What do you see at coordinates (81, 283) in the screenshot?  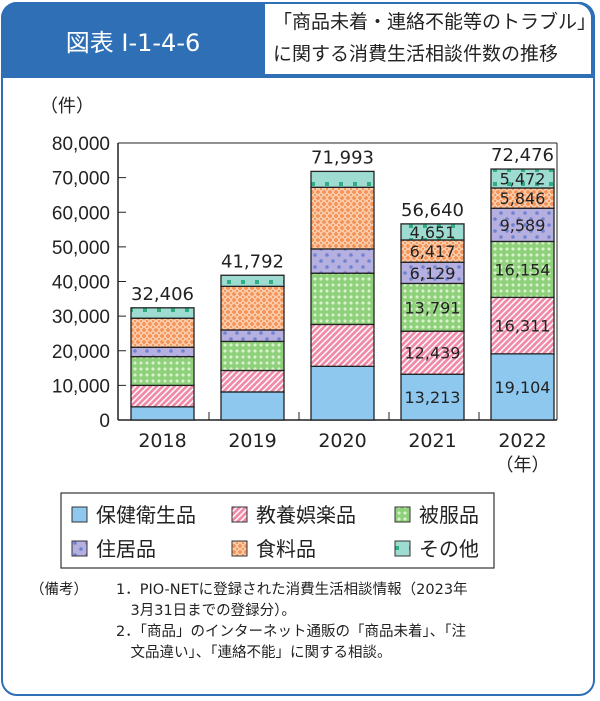 I see `y-tick-label: 40,000` at bounding box center [81, 283].